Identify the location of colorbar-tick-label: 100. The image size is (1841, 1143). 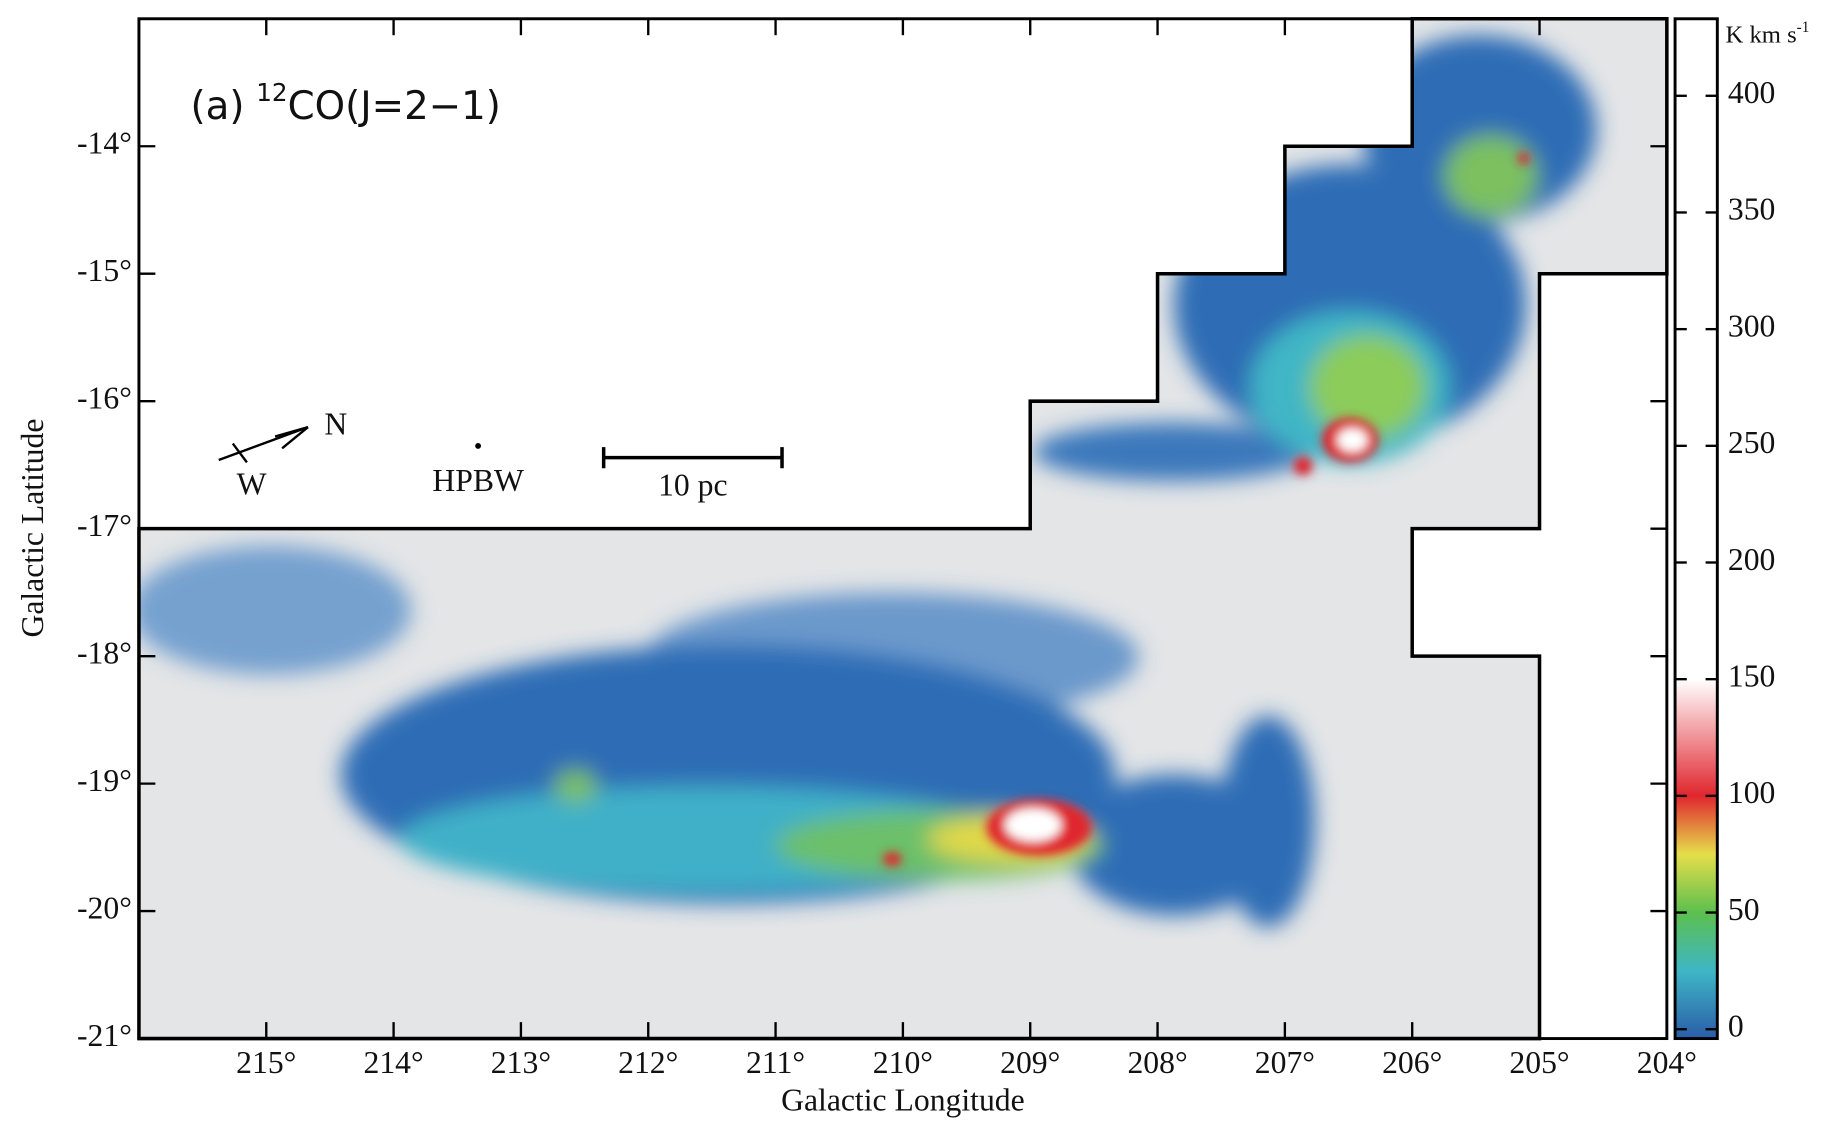
(1752, 792).